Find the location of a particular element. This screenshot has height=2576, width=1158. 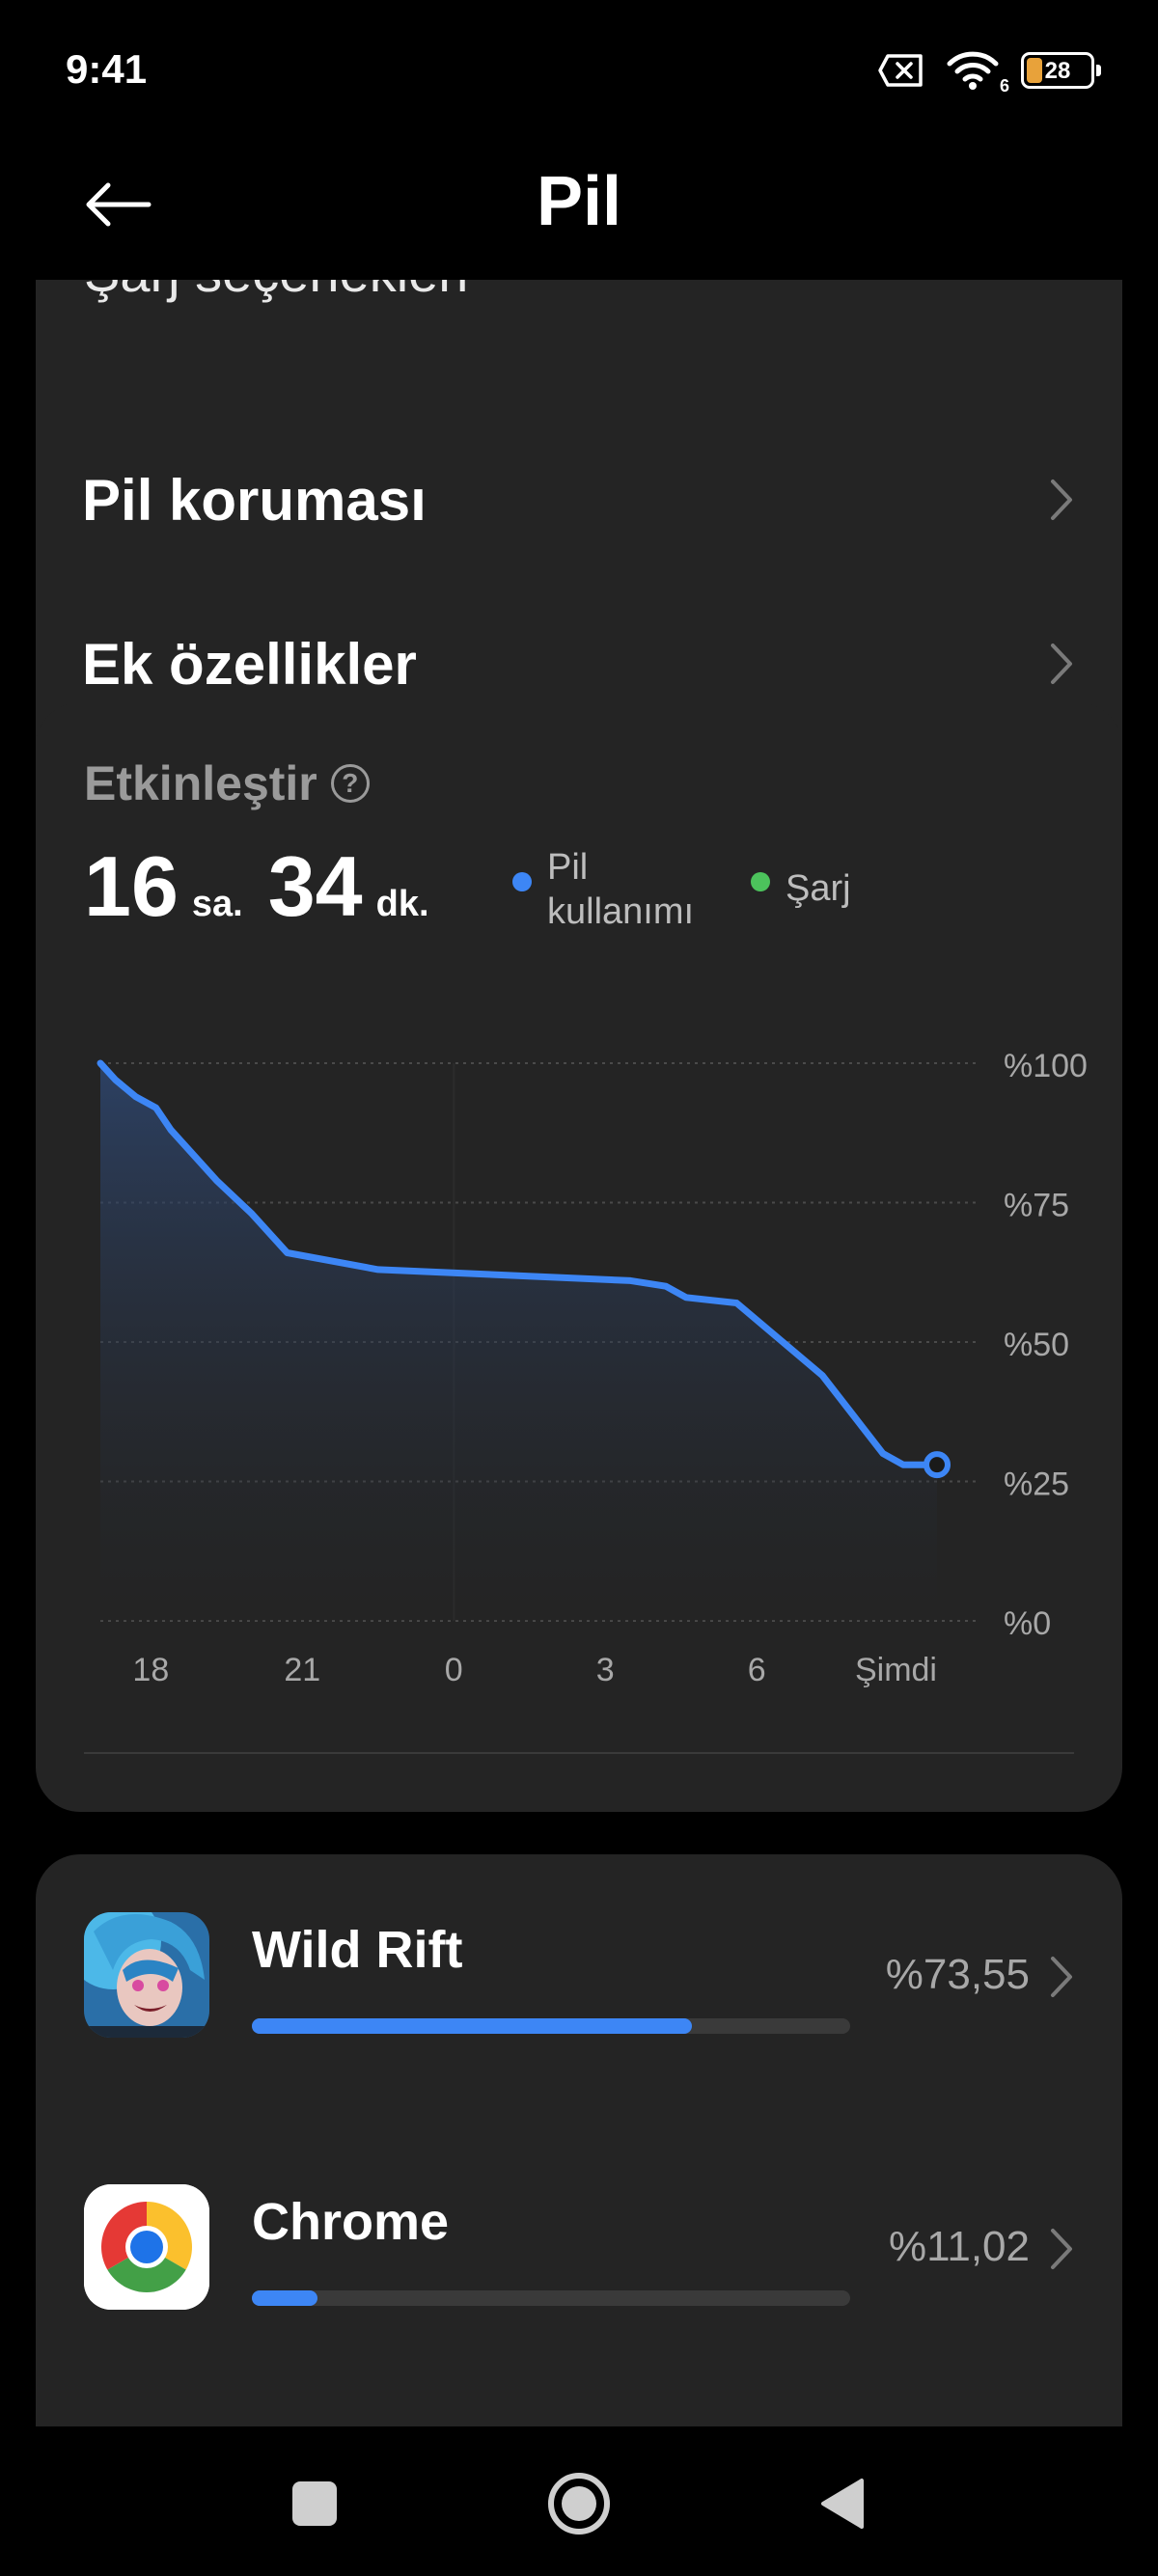

y-tick-label: %75 is located at coordinates (1036, 1206).